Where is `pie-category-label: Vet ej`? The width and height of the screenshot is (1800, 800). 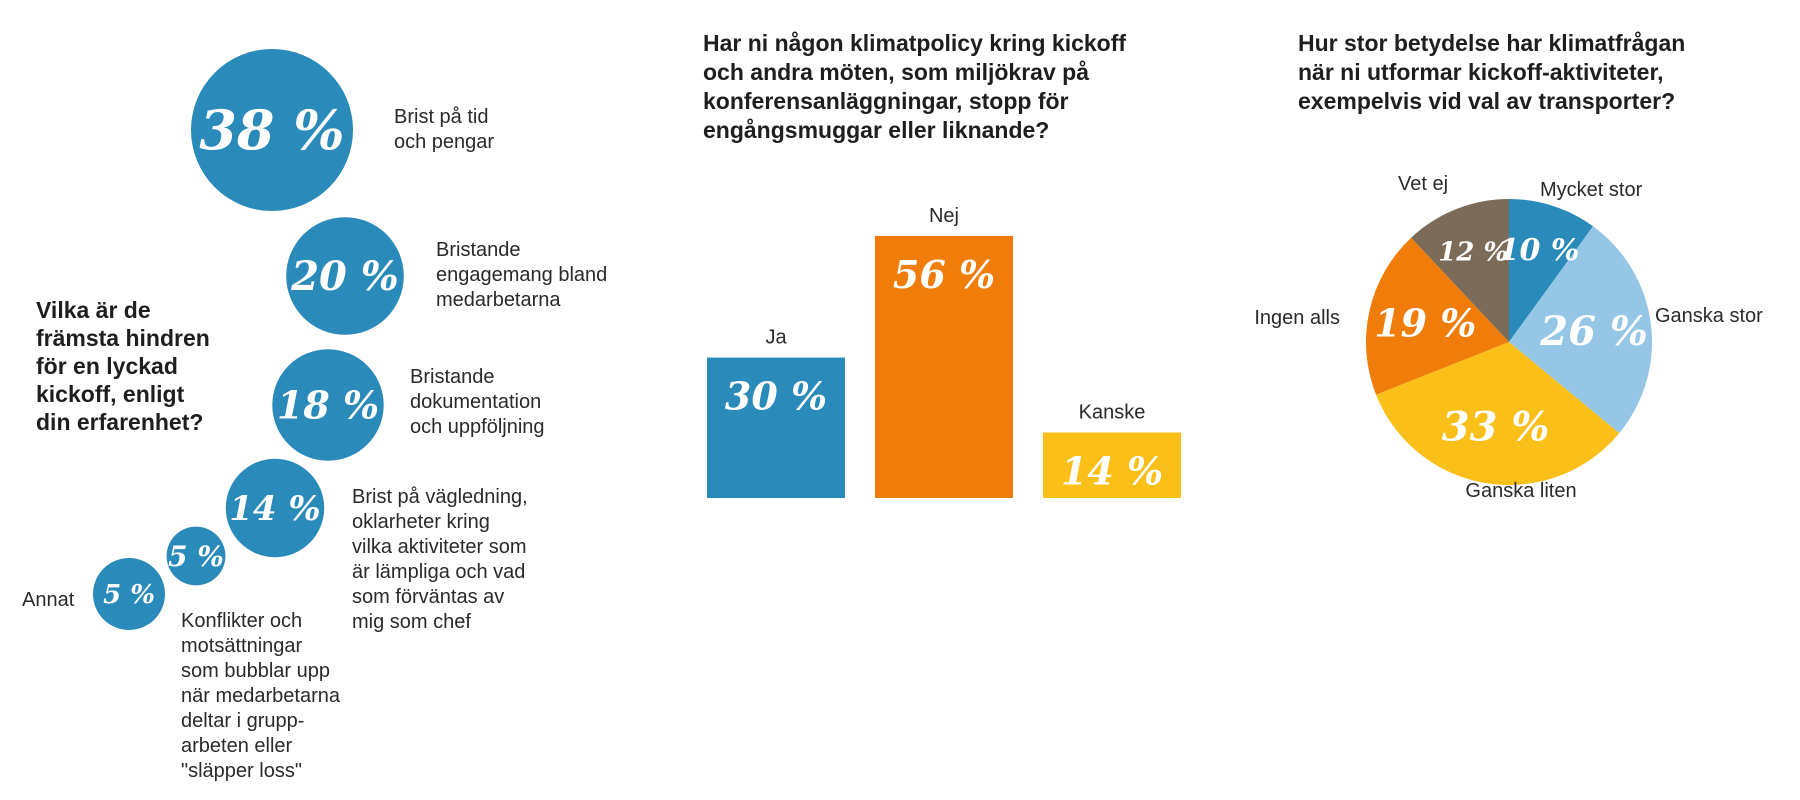 pie-category-label: Vet ej is located at coordinates (1423, 184).